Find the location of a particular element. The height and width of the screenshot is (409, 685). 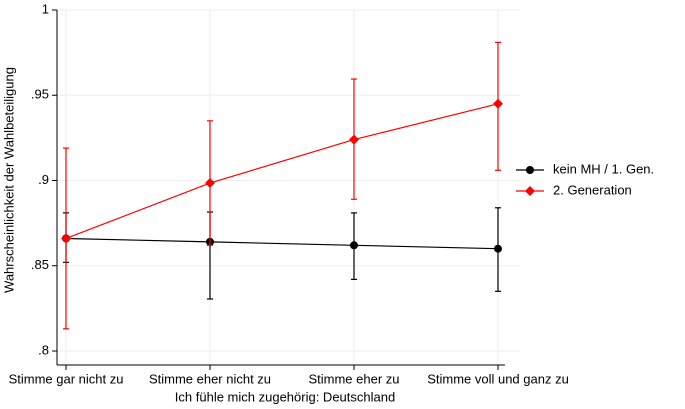

y-tick-label: .9 is located at coordinates (43, 179).